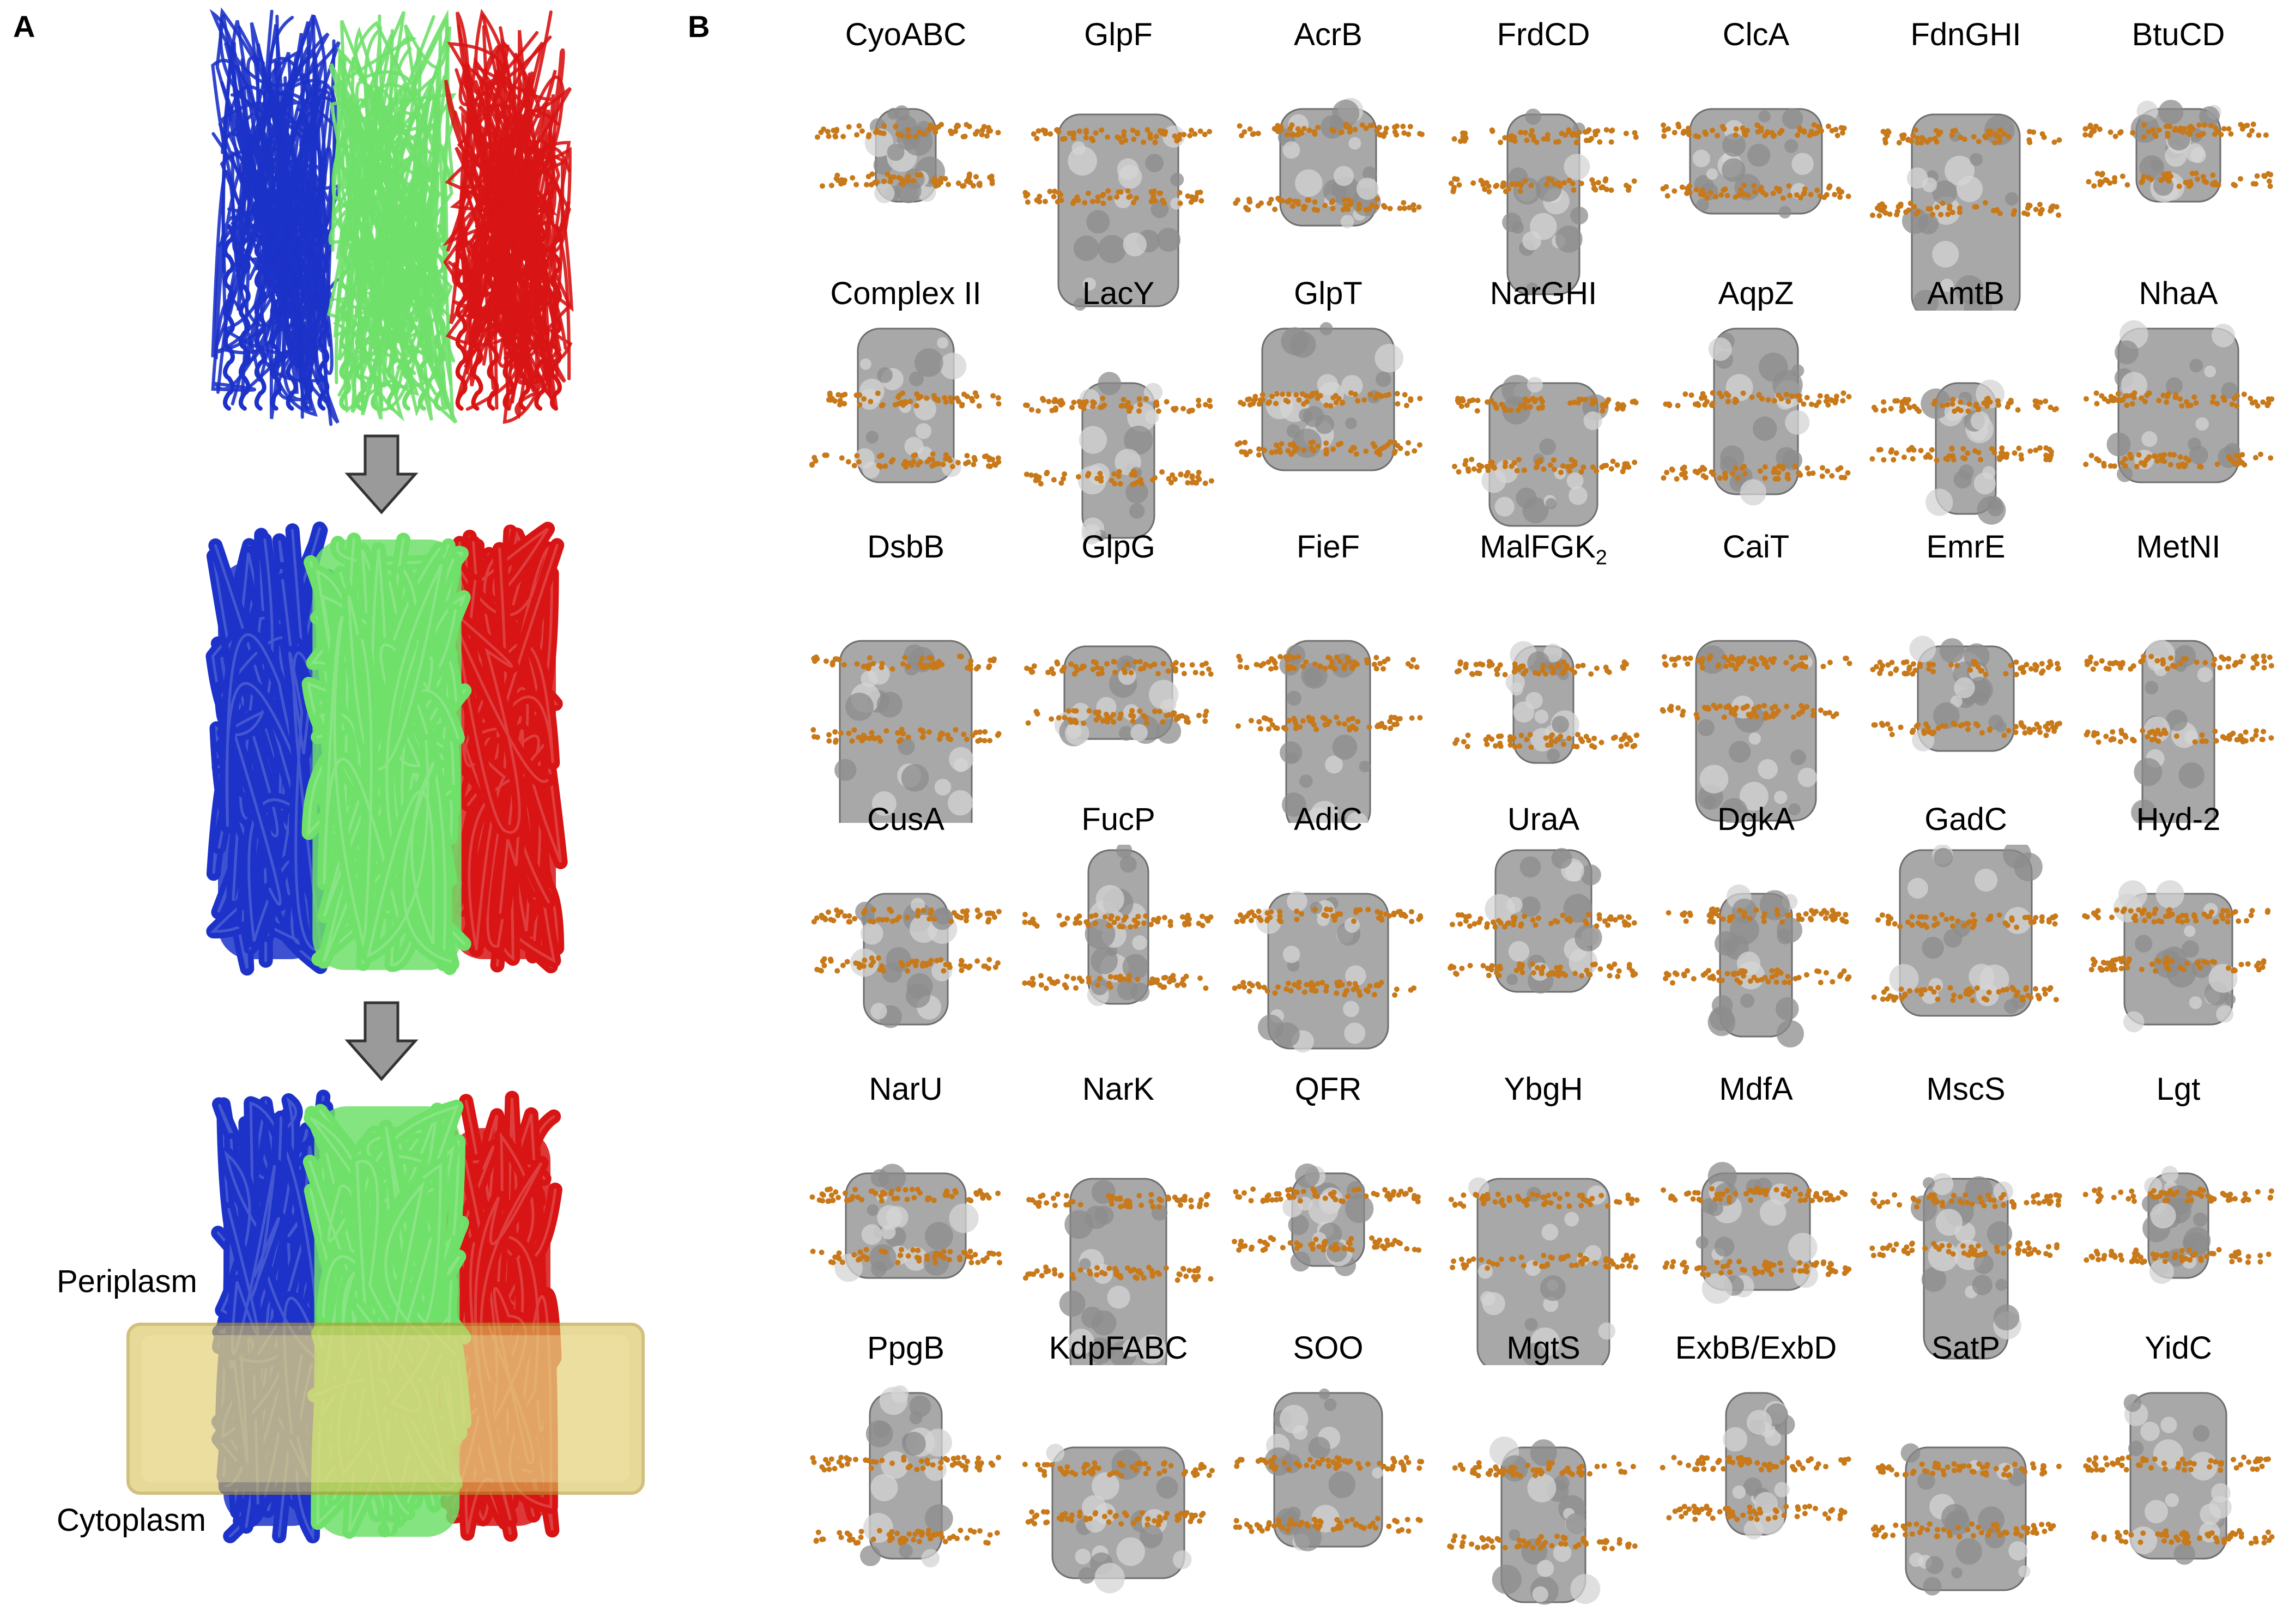  Describe the element at coordinates (1966, 141) in the screenshot. I see `protein-cell: FdnGHI` at that location.